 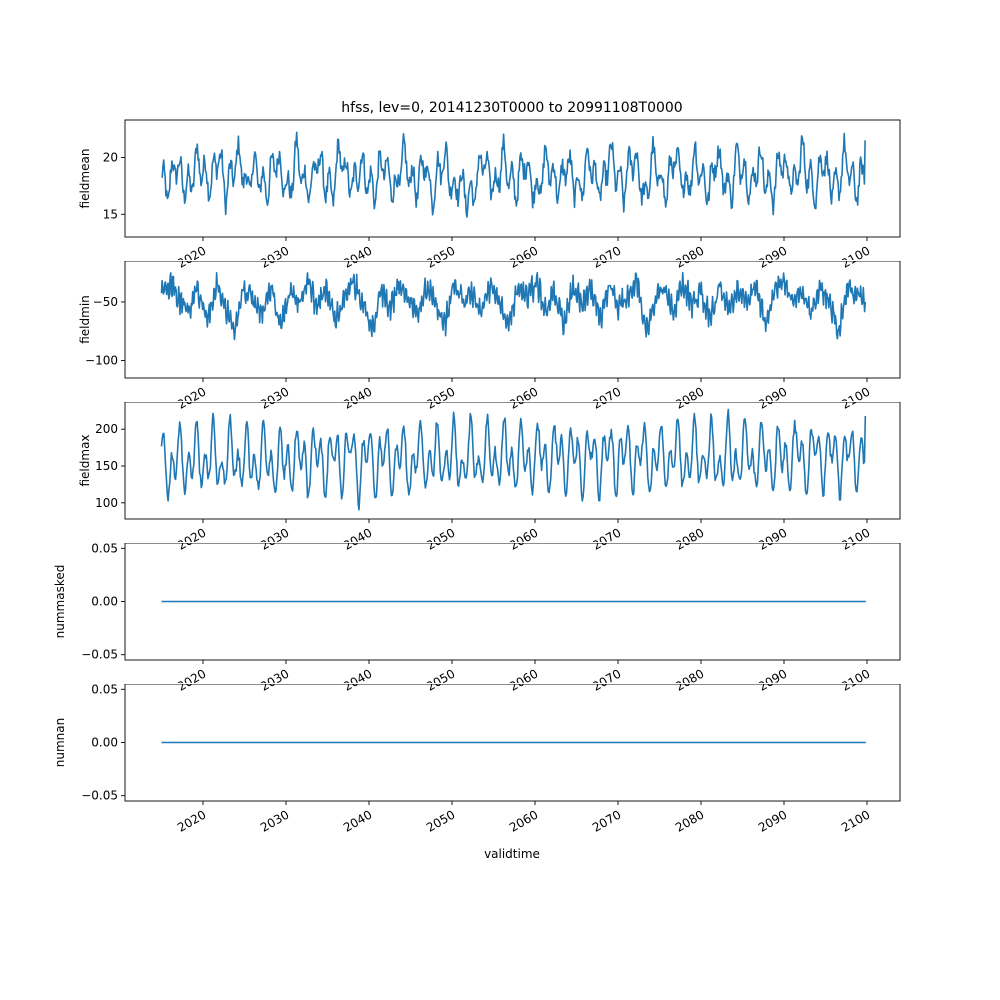 I want to click on x-tick-label-fieldmin: 2060, so click(x=523, y=397).